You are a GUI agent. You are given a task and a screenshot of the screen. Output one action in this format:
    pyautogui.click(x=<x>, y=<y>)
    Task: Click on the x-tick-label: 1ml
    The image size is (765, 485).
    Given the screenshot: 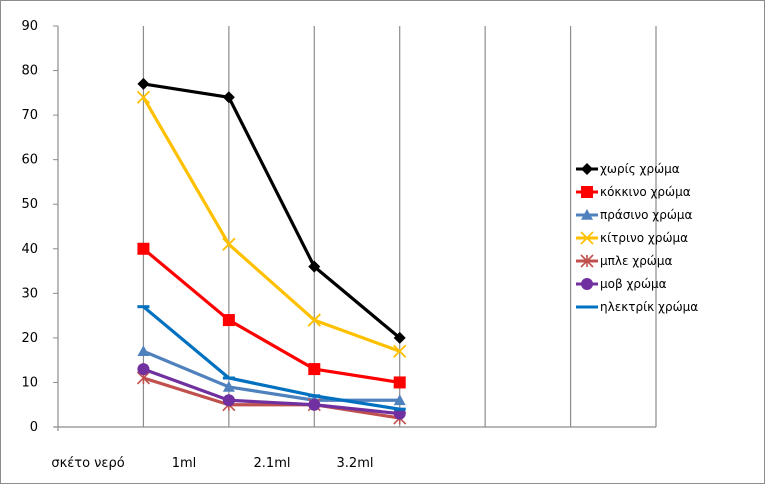 What is the action you would take?
    pyautogui.click(x=184, y=463)
    